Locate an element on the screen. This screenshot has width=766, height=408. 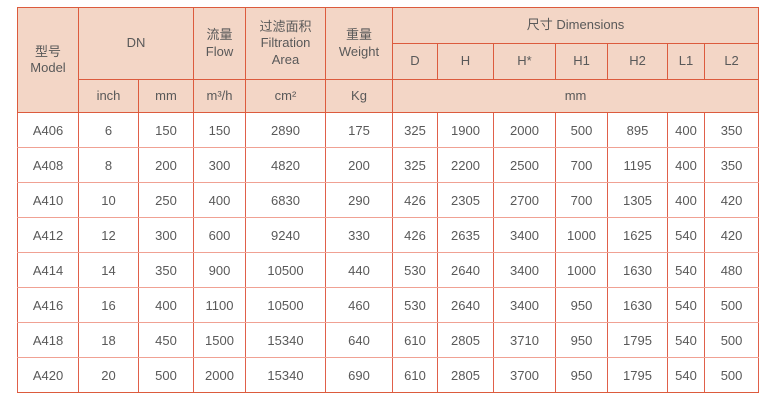
header-flow-en: Flow is located at coordinates (219, 51).